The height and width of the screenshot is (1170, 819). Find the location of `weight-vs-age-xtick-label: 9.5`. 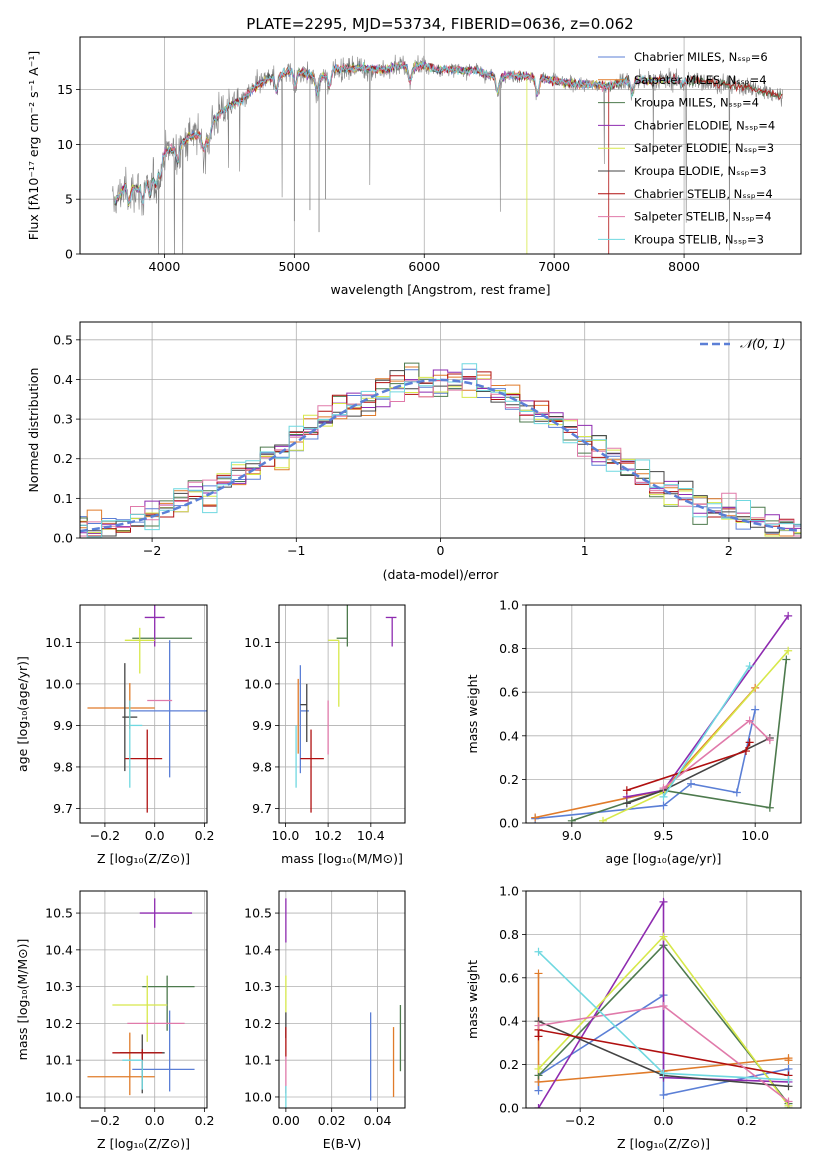

weight-vs-age-xtick-label: 9.5 is located at coordinates (664, 835).